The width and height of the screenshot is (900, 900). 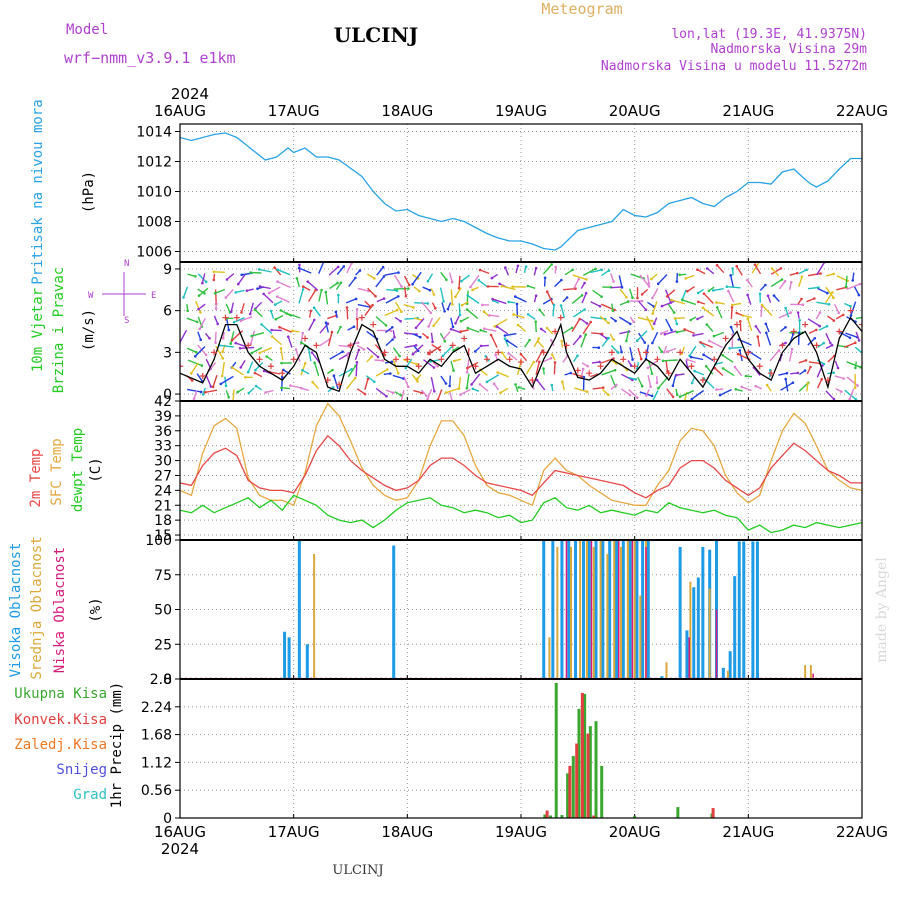 What do you see at coordinates (805, 672) in the screenshot?
I see `cloud-mid-bar` at bounding box center [805, 672].